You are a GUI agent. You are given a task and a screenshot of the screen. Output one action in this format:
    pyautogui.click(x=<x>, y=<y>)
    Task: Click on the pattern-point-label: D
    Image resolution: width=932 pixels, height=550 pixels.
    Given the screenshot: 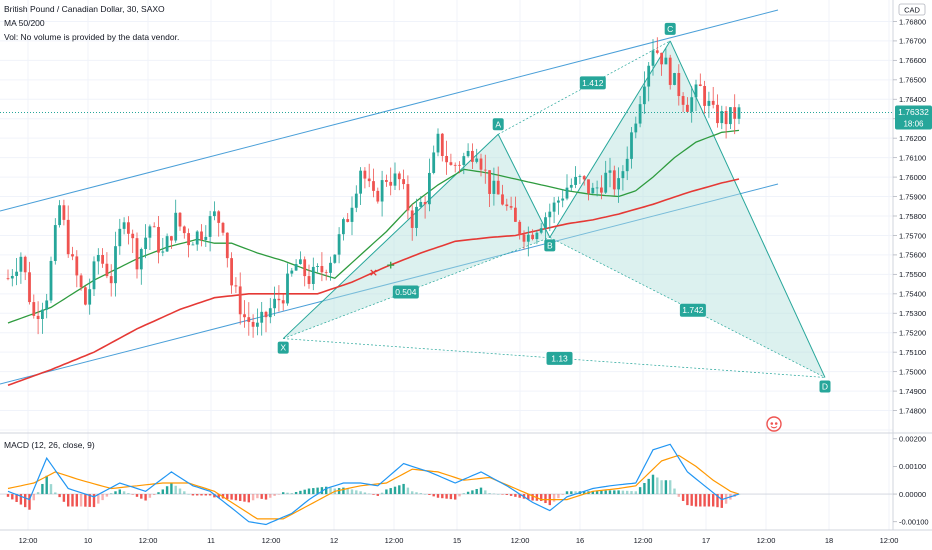 What is the action you would take?
    pyautogui.click(x=825, y=386)
    